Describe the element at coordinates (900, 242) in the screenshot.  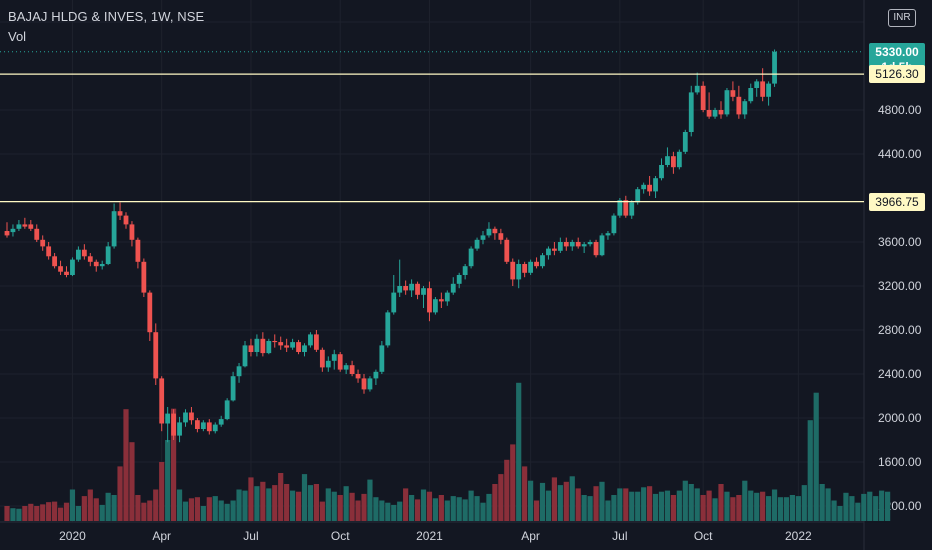
I see `y-tick-label: 3600.00` at that location.